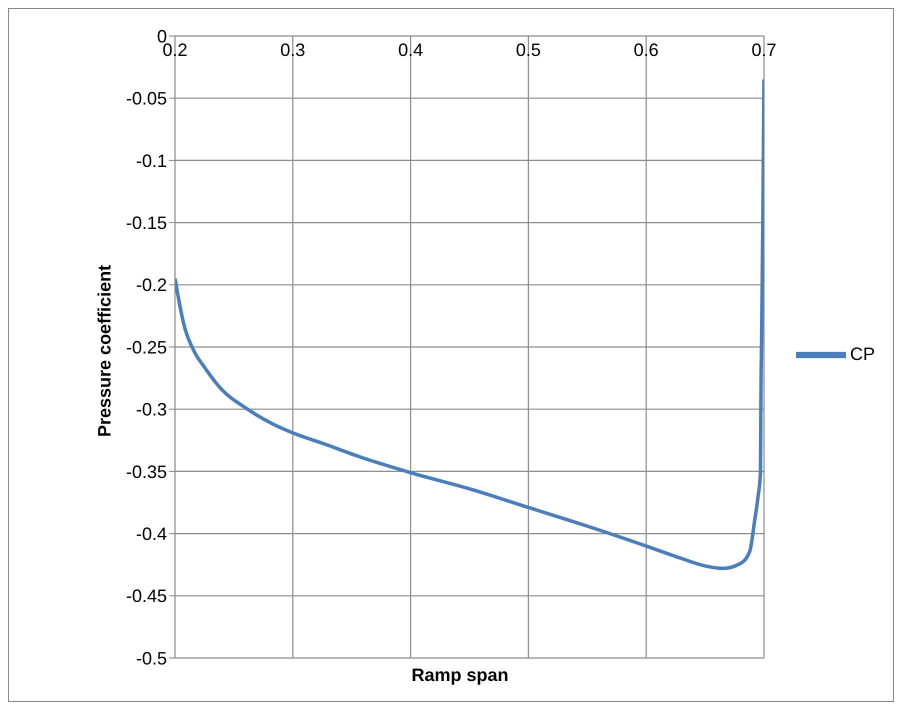 Image resolution: width=902 pixels, height=710 pixels. I want to click on y-tick-label: -0.1, so click(151, 160).